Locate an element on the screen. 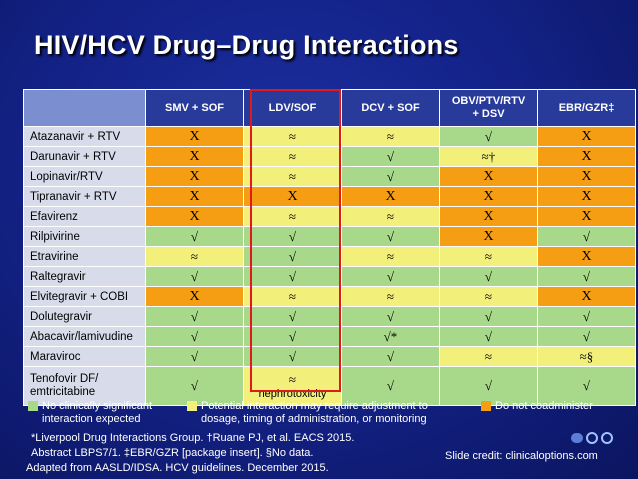  column-header: EBR/GZR‡ is located at coordinates (586, 108).